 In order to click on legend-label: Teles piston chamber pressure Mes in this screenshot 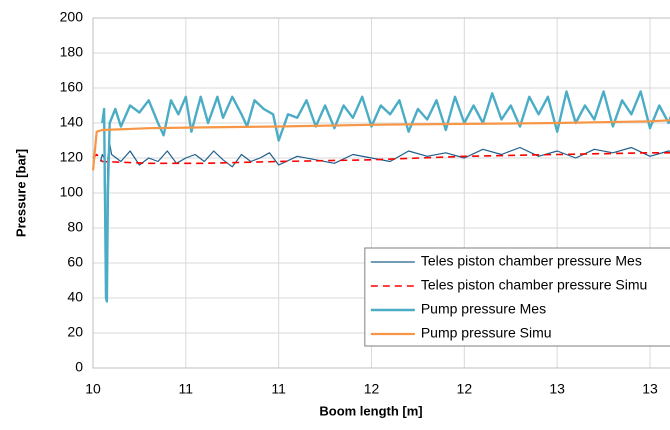, I will do `click(531, 261)`.